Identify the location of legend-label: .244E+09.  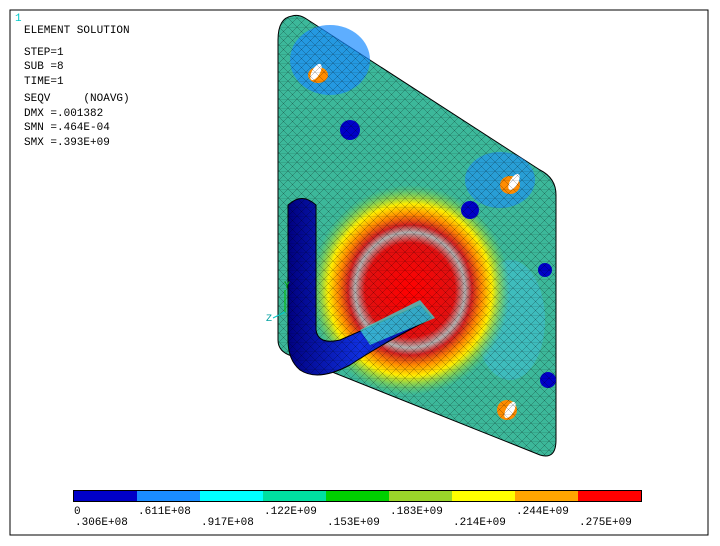
(542, 512).